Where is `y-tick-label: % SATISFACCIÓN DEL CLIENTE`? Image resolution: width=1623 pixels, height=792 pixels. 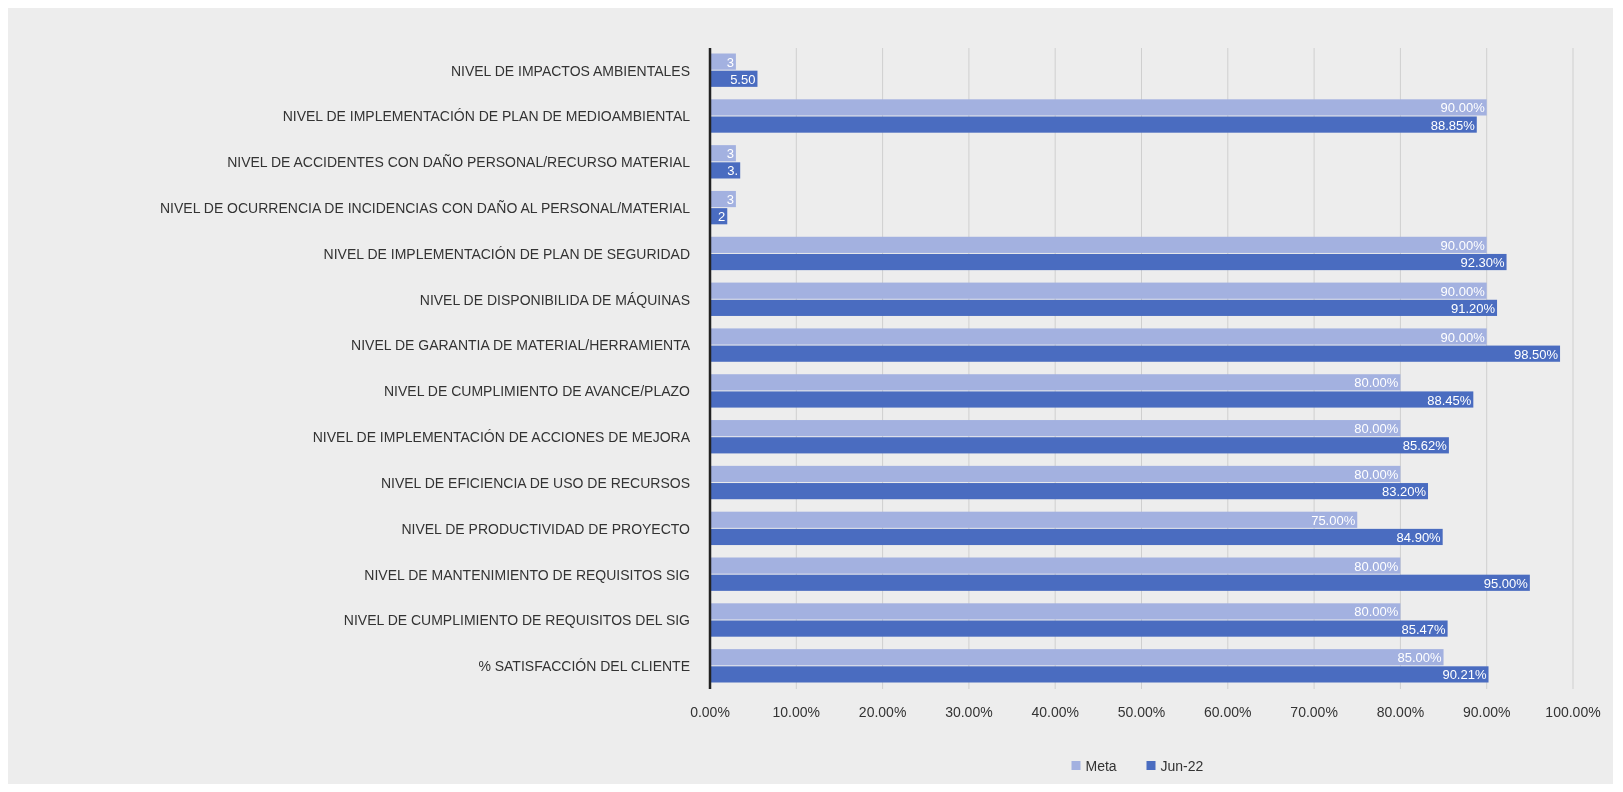
y-tick-label: % SATISFACCIÓN DEL CLIENTE is located at coordinates (584, 666).